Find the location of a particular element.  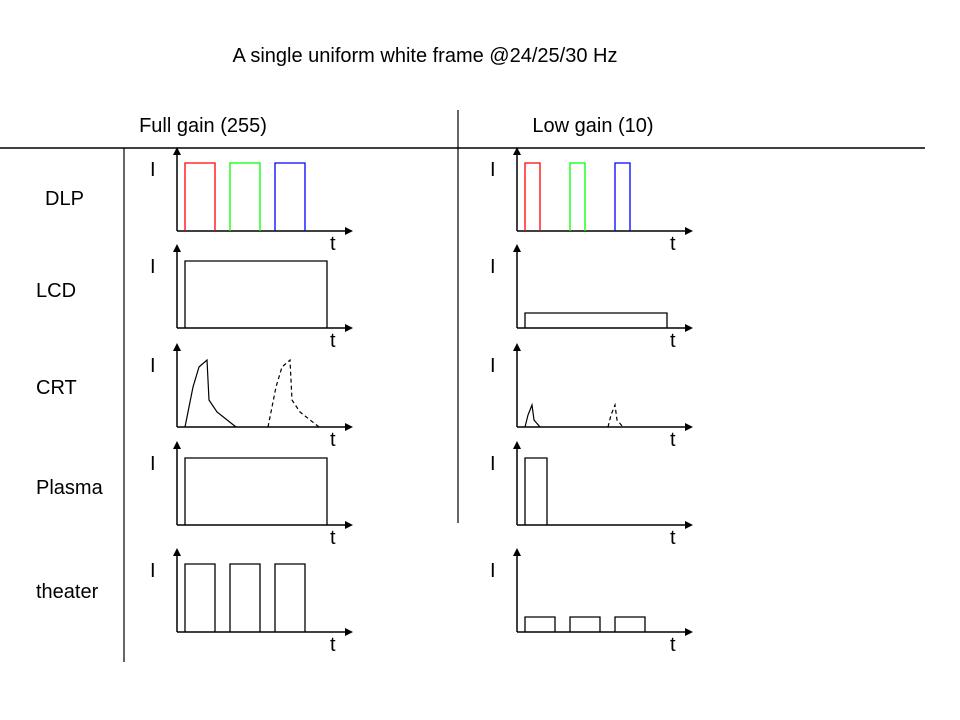

plasma-low-gain-x-axis-label: t is located at coordinates (673, 538).